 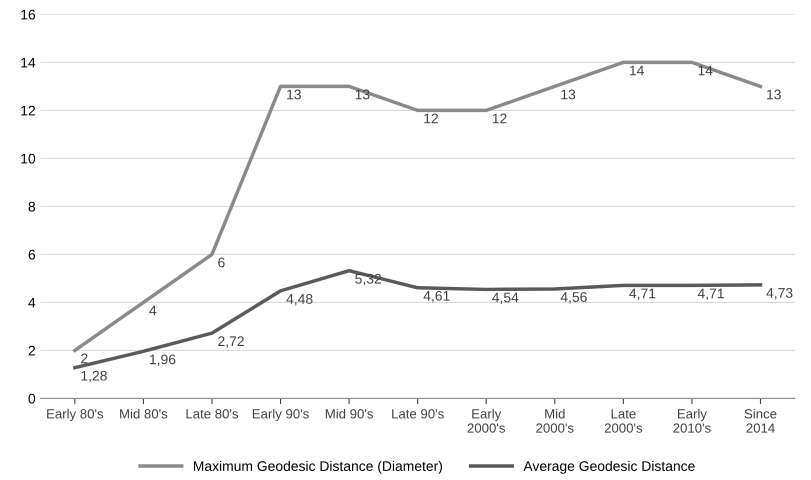 I want to click on x-tick-label: Early 2000's, so click(x=486, y=420).